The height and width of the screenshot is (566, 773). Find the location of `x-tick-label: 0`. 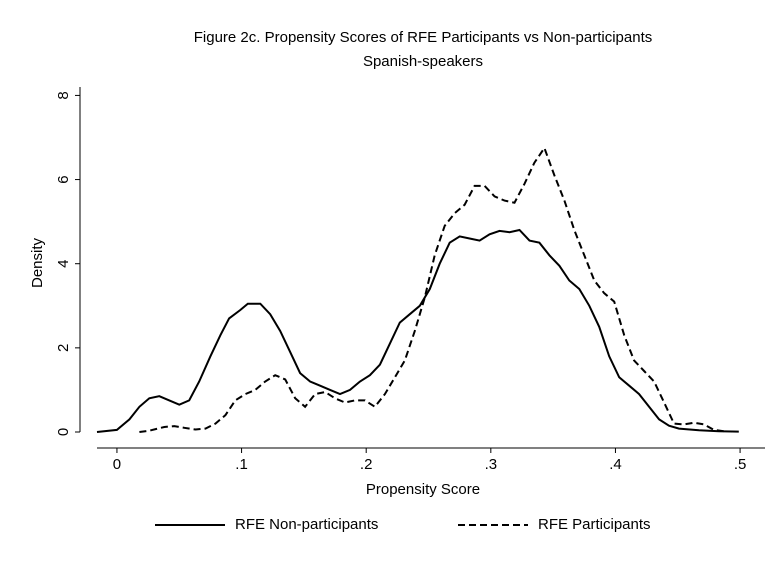

x-tick-label: 0 is located at coordinates (117, 464).